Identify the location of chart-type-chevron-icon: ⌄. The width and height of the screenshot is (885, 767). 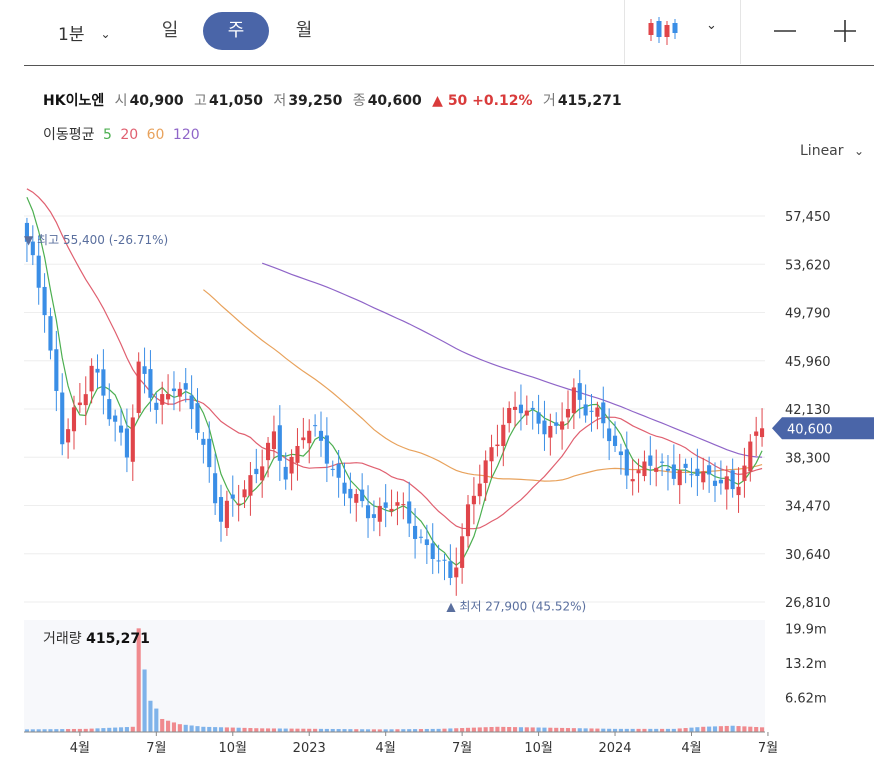
(711, 25).